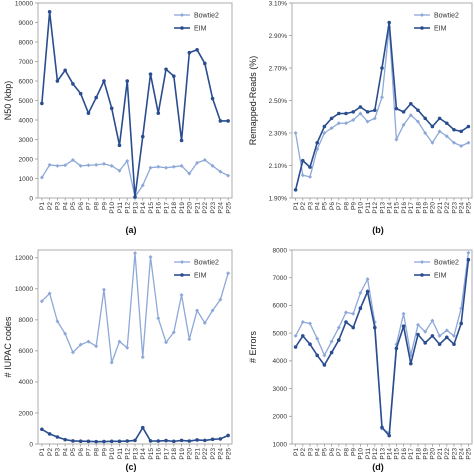 This screenshot has width=474, height=474. Describe the element at coordinates (280, 361) in the screenshot. I see `y-tick-label: 4000` at that location.